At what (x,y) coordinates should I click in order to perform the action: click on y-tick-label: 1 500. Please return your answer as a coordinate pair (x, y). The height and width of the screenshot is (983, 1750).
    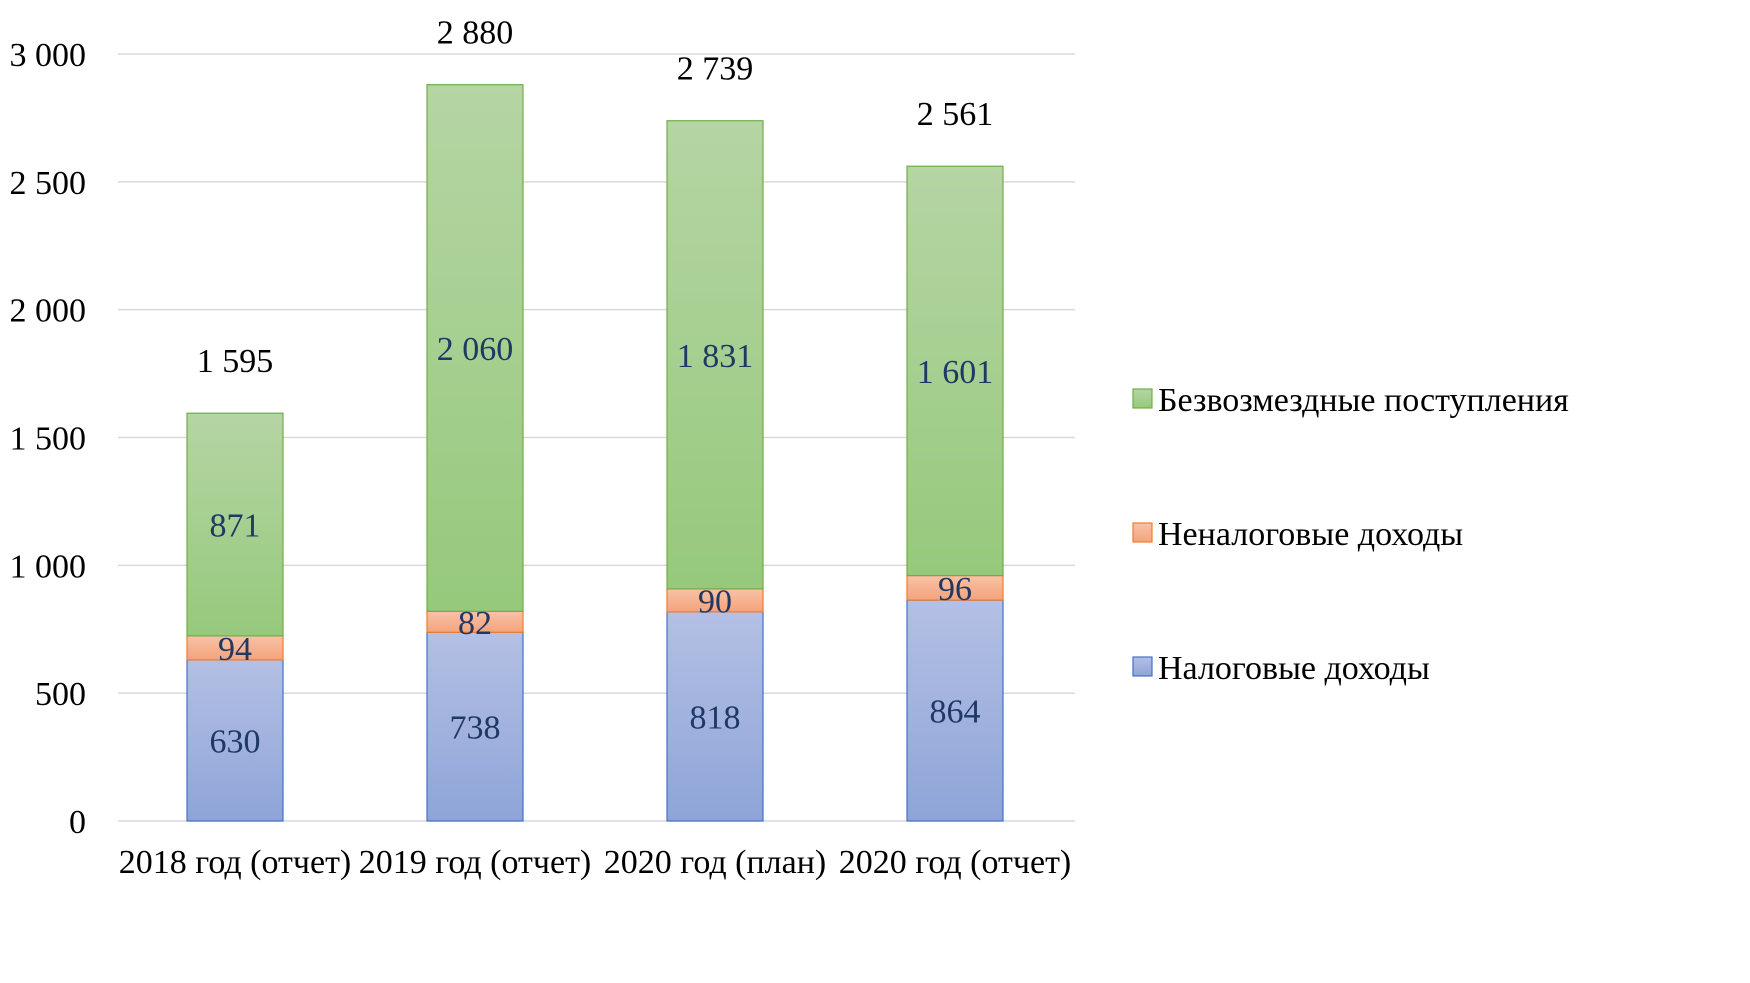
    Looking at the image, I should click on (48, 439).